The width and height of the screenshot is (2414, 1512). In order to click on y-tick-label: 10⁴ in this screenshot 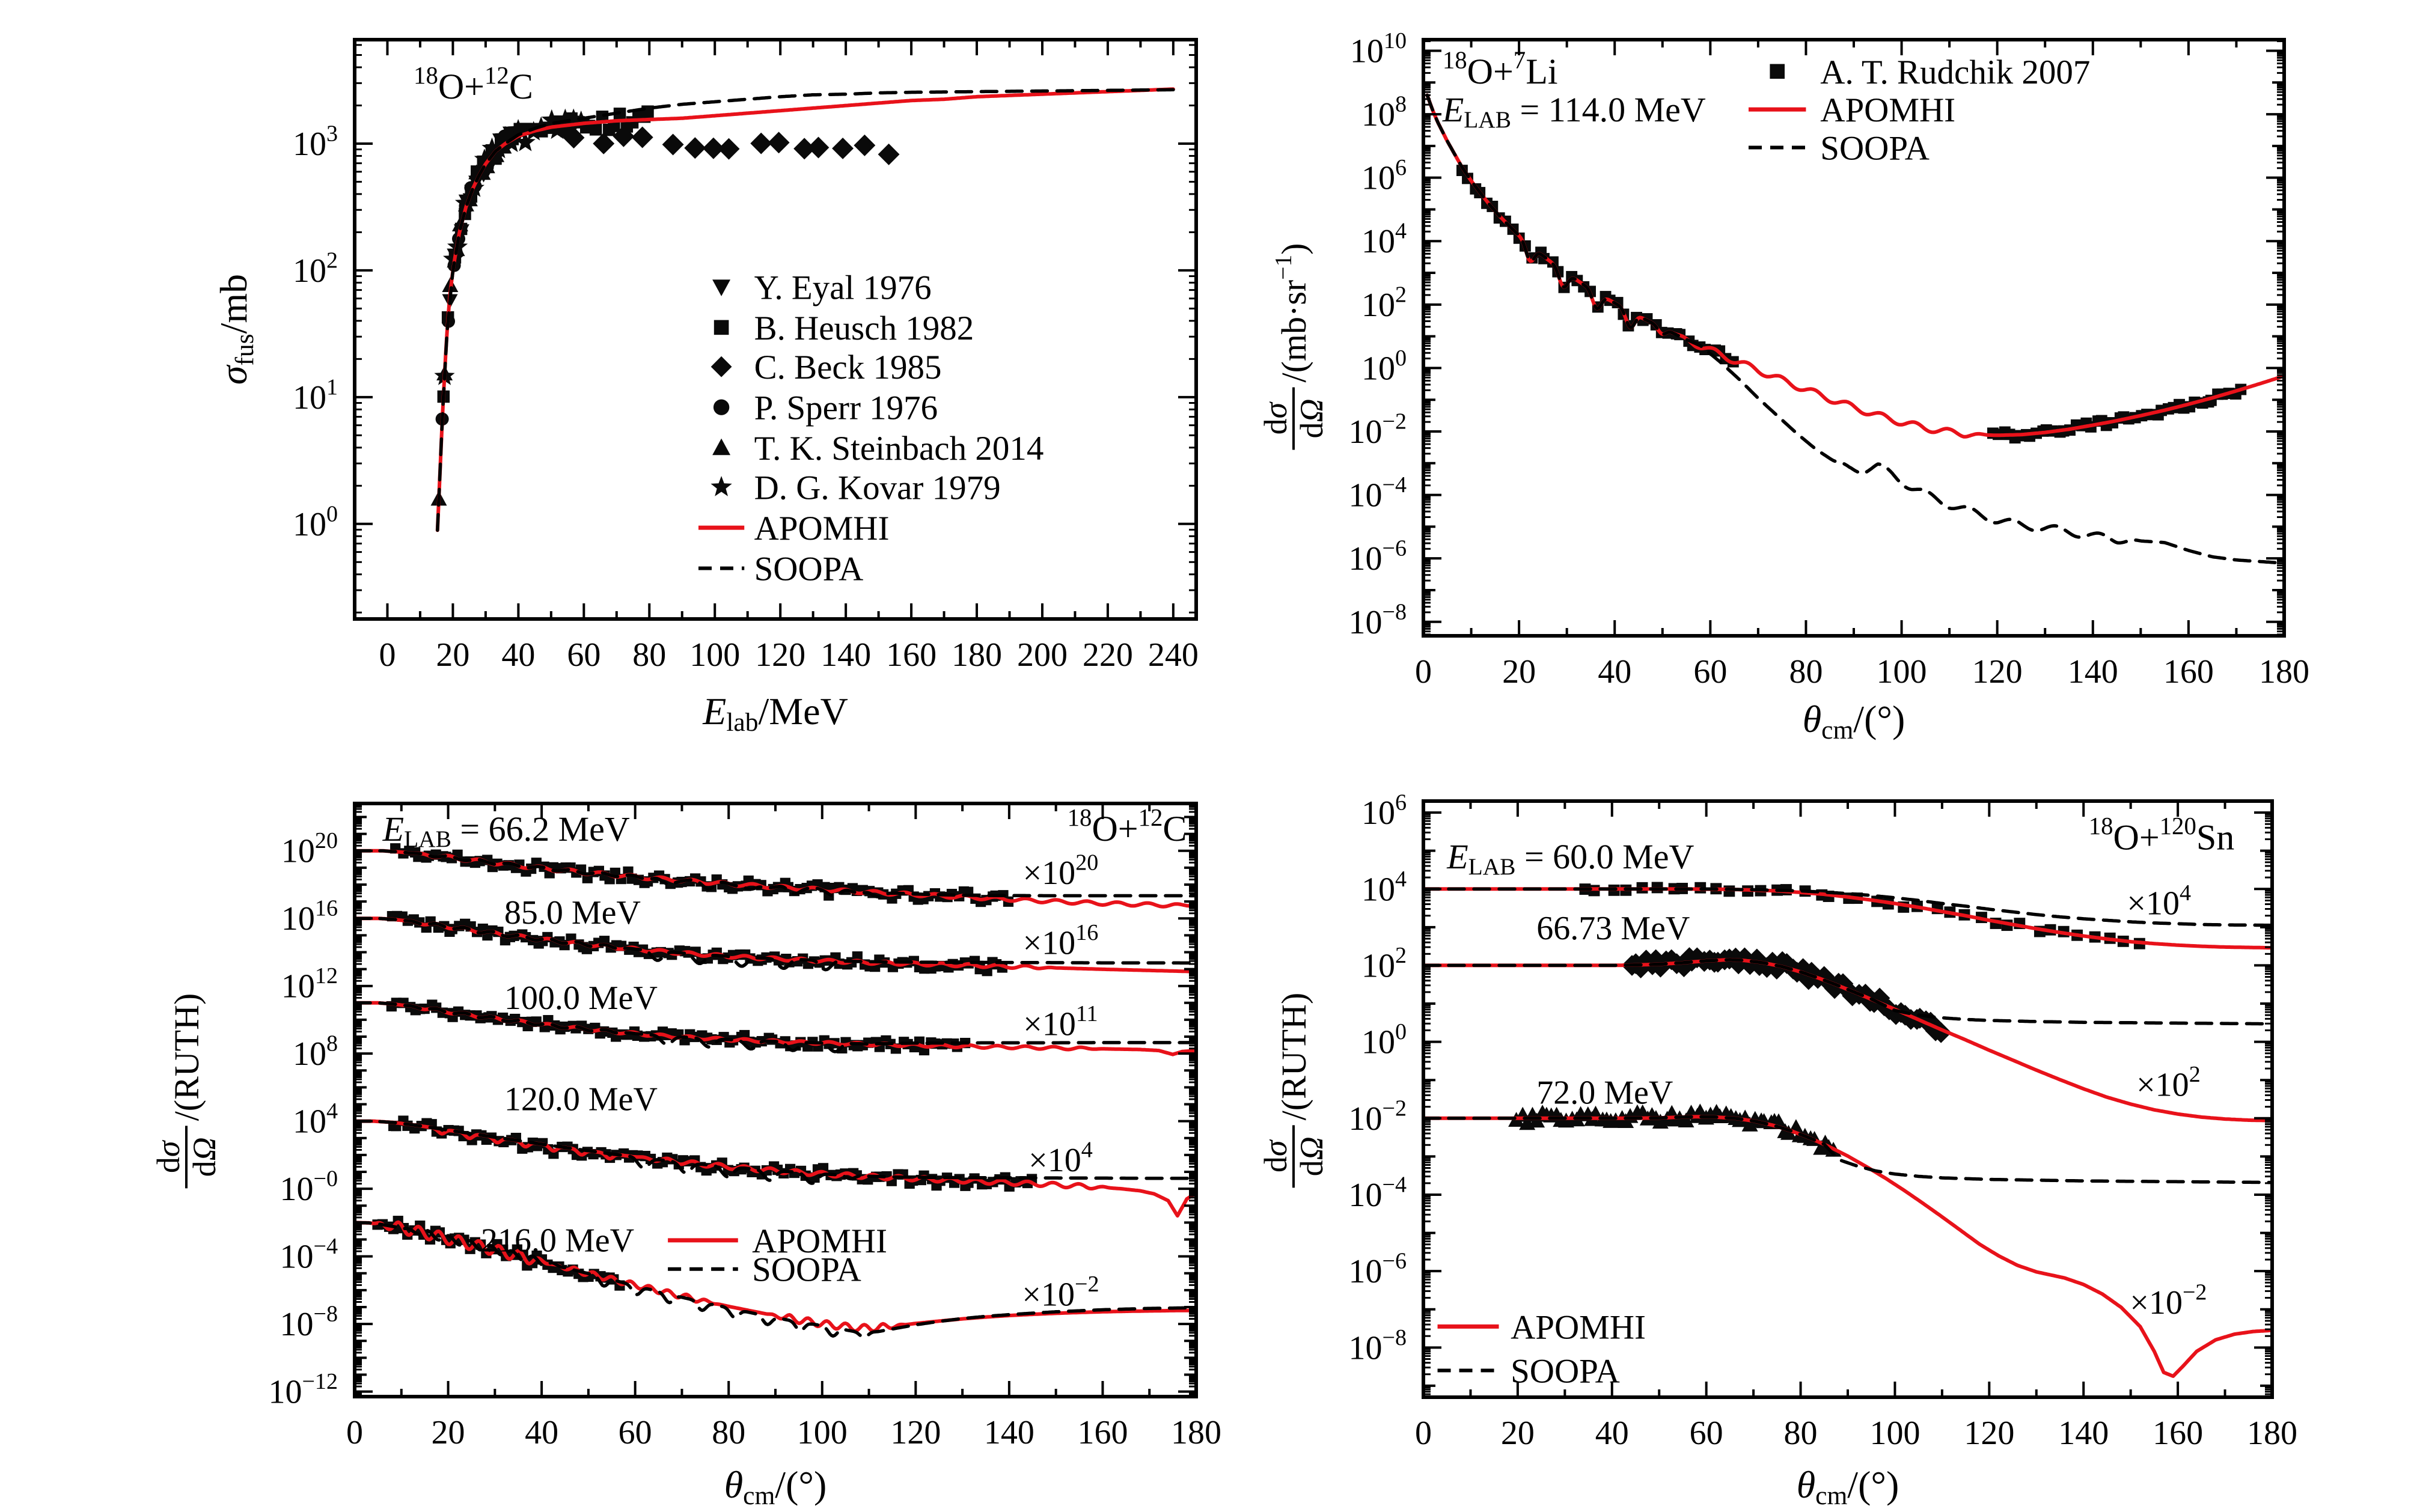, I will do `click(1384, 888)`.